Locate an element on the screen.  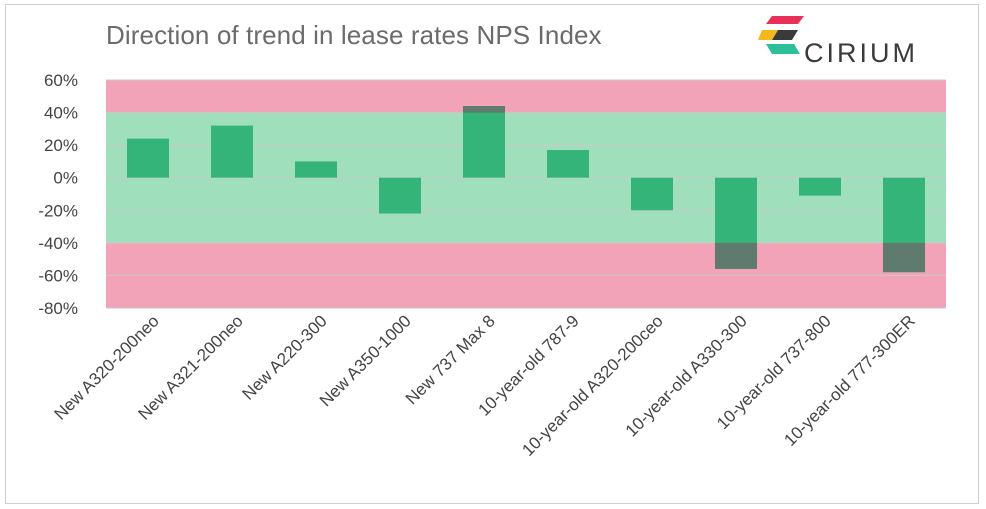
x-tick-label: New 737 Max 8 is located at coordinates (450, 359).